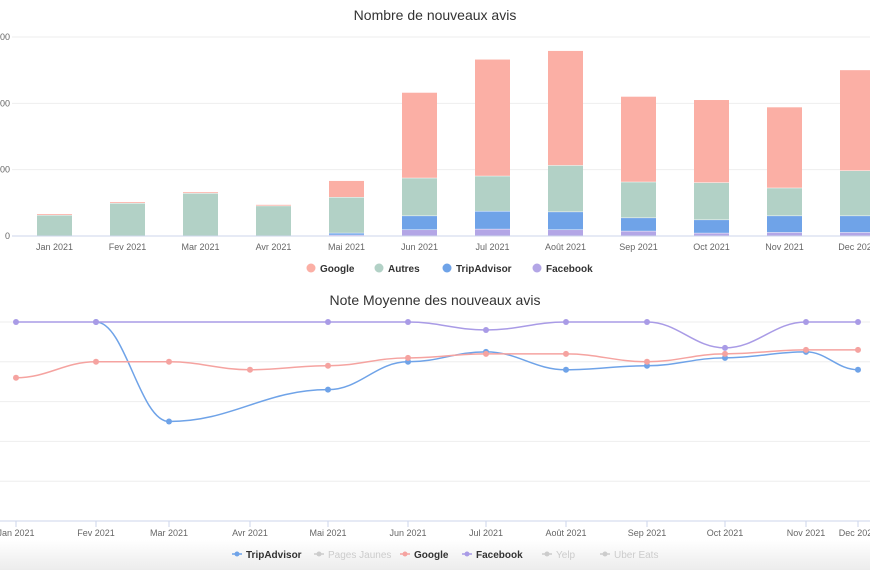  What do you see at coordinates (437, 335) in the screenshot?
I see `line-facebook` at bounding box center [437, 335].